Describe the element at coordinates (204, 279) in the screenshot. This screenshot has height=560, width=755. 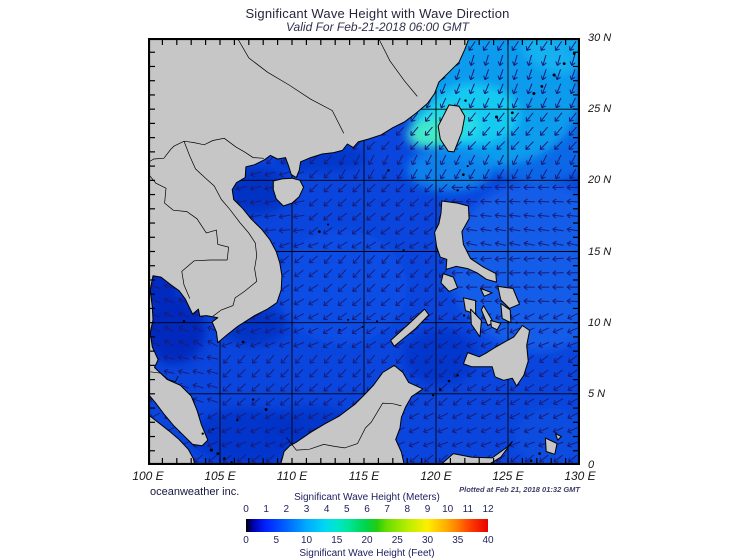
I see `border-thailand-cambodia` at that location.